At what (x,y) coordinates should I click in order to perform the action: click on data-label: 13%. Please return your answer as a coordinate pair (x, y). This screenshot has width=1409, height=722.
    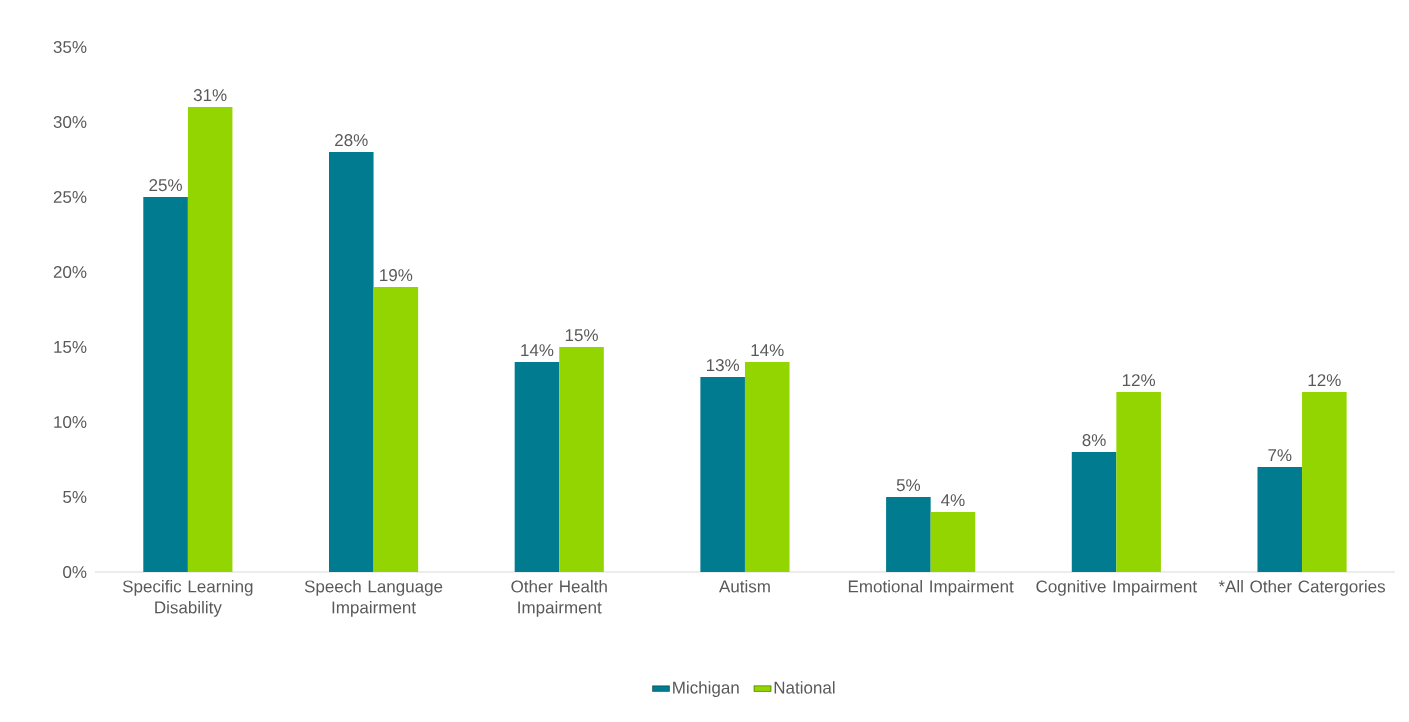
    Looking at the image, I should click on (723, 365).